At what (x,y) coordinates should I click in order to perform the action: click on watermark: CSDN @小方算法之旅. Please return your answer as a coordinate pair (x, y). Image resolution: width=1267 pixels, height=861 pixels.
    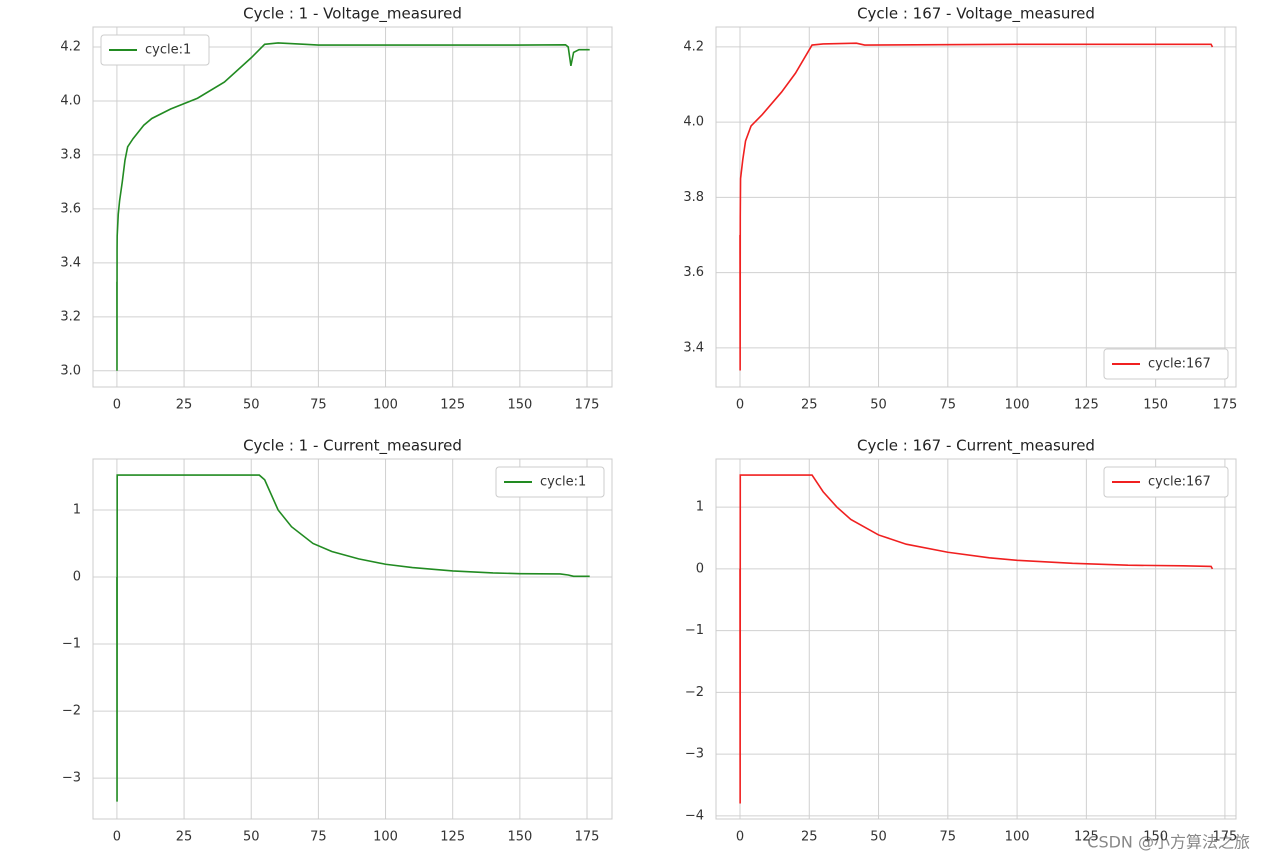
    Looking at the image, I should click on (1168, 842).